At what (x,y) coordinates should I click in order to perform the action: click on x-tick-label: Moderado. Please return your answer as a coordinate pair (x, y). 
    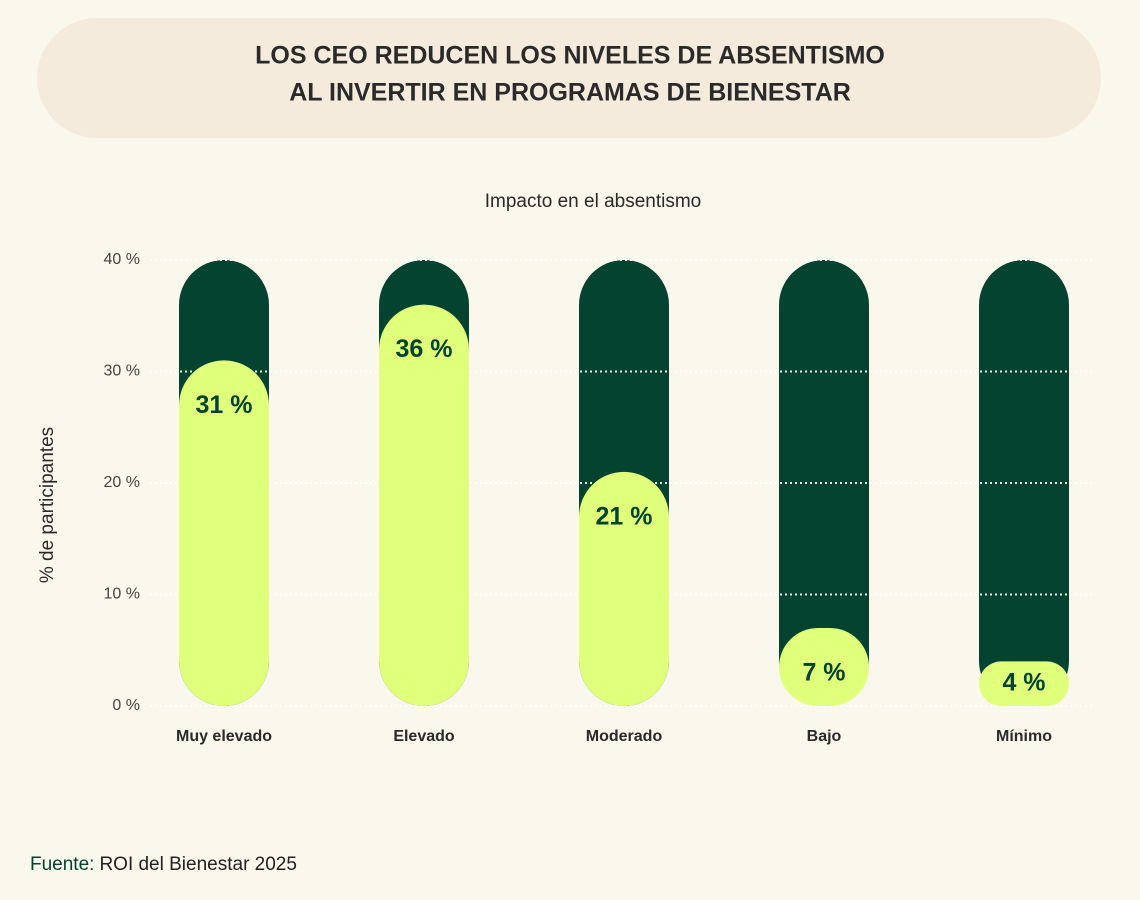
    Looking at the image, I should click on (624, 736).